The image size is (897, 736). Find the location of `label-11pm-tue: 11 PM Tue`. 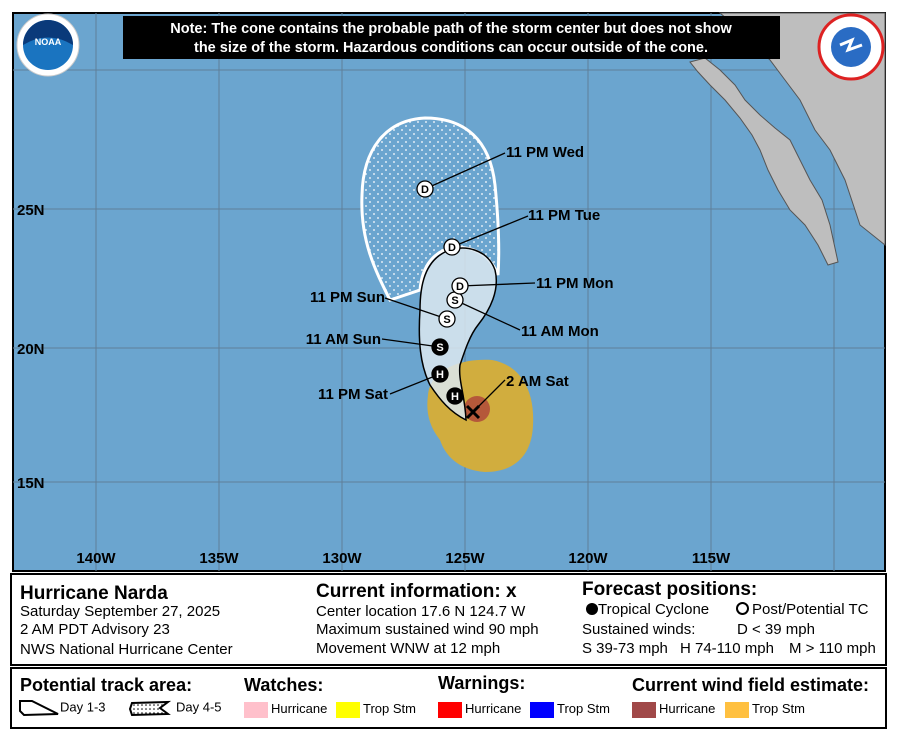

label-11pm-tue: 11 PM Tue is located at coordinates (564, 215).